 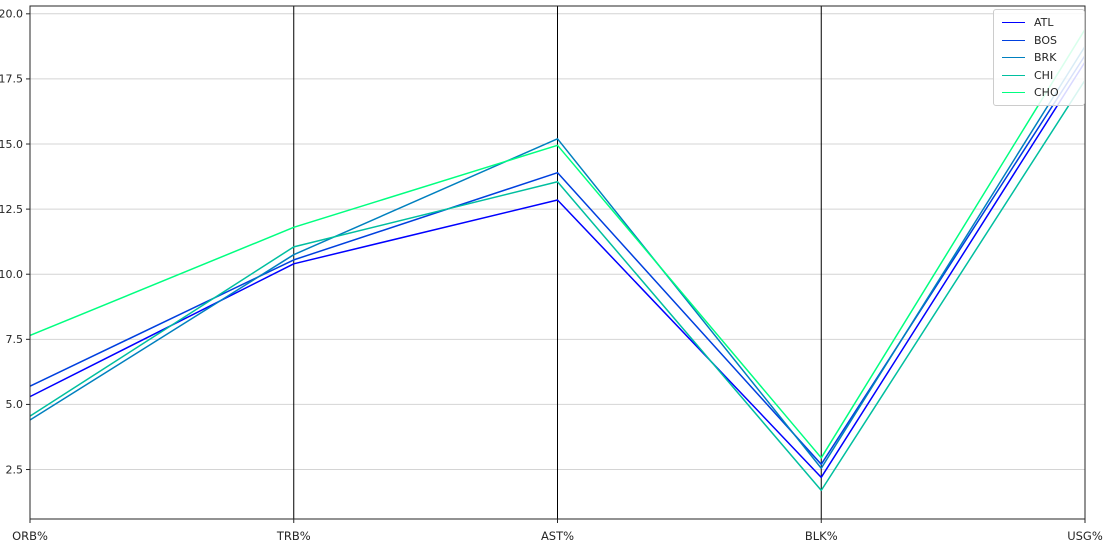 I want to click on legend: ATL BOS BRK CHI CHO, so click(x=1039, y=57).